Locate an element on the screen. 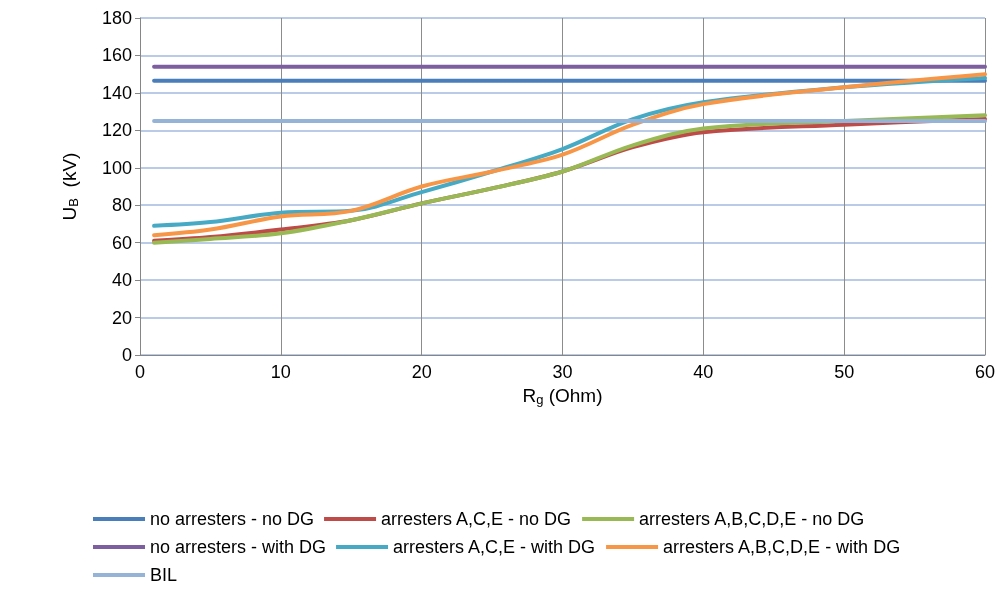 This screenshot has width=1006, height=597. y-tick-label: 160 is located at coordinates (116, 55).